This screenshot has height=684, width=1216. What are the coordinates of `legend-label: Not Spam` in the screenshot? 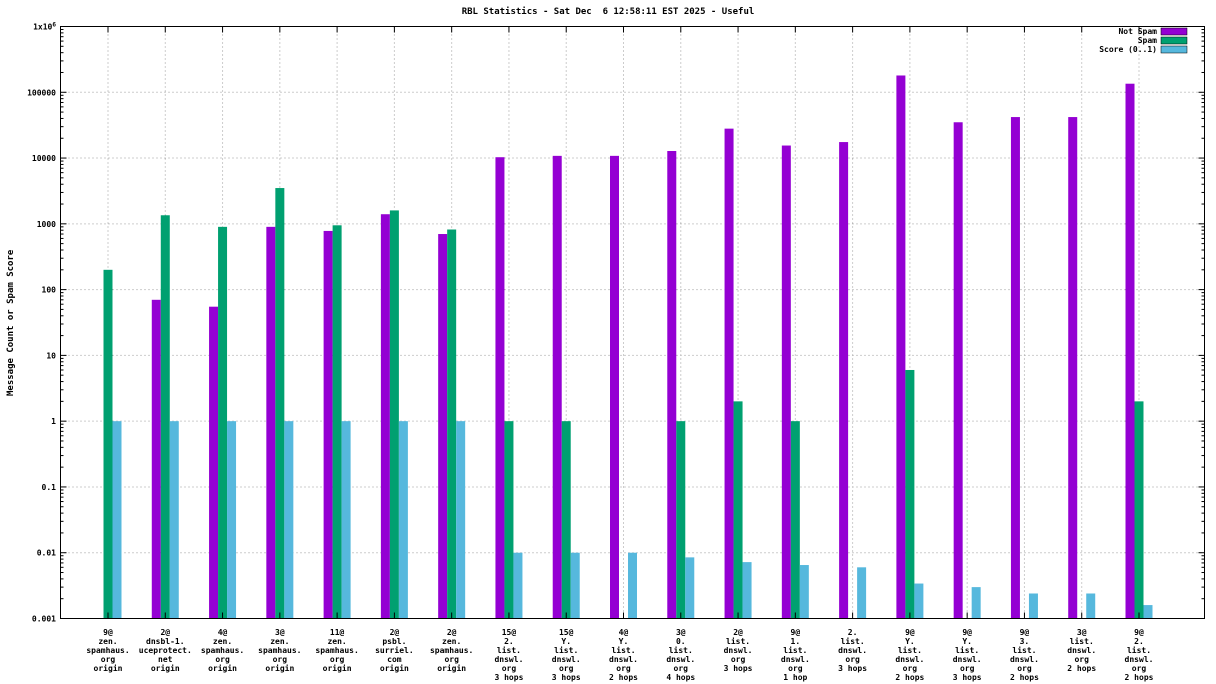 It's located at (1137, 31).